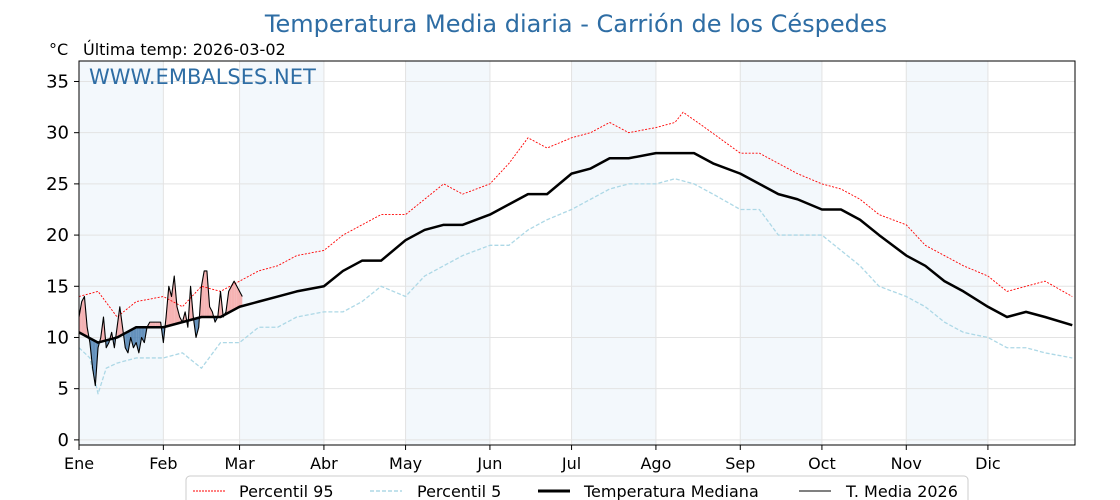 Image resolution: width=1120 pixels, height=500 pixels. Describe the element at coordinates (63, 389) in the screenshot. I see `y-tick-label: 5` at that location.